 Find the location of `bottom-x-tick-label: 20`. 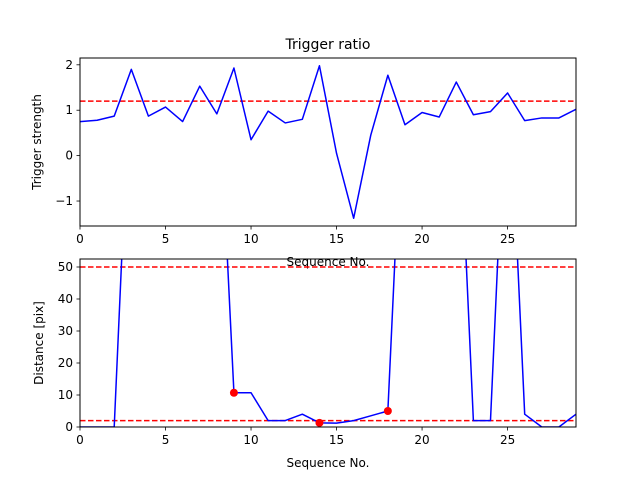

bottom-x-tick-label: 20 is located at coordinates (421, 440).